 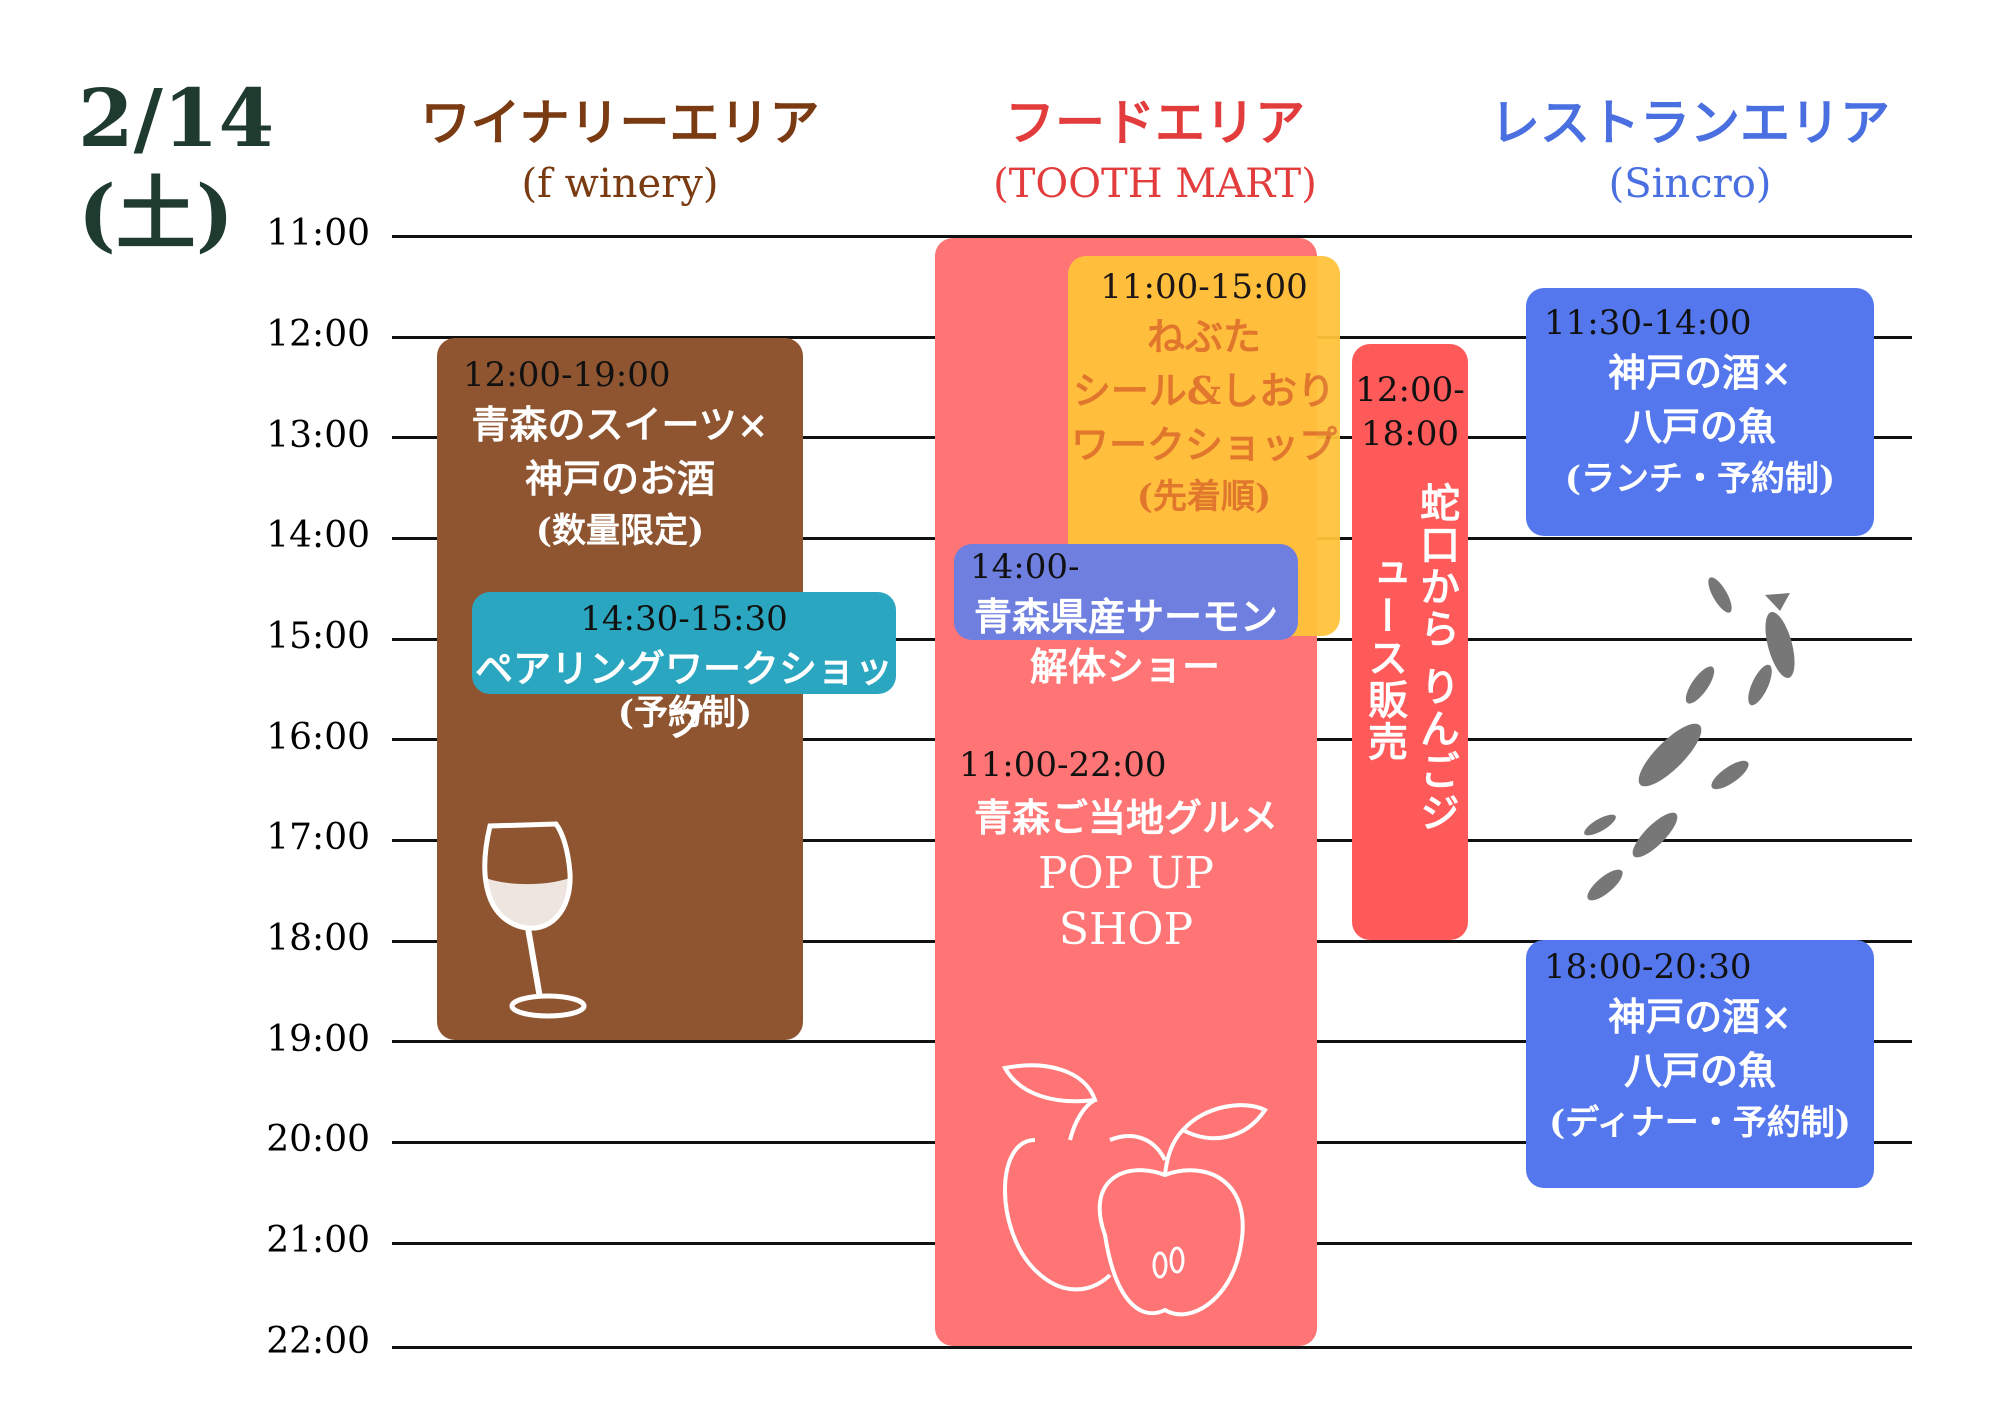 I want to click on event-title: 蛇口から りんごジュース販売, so click(x=1410, y=658).